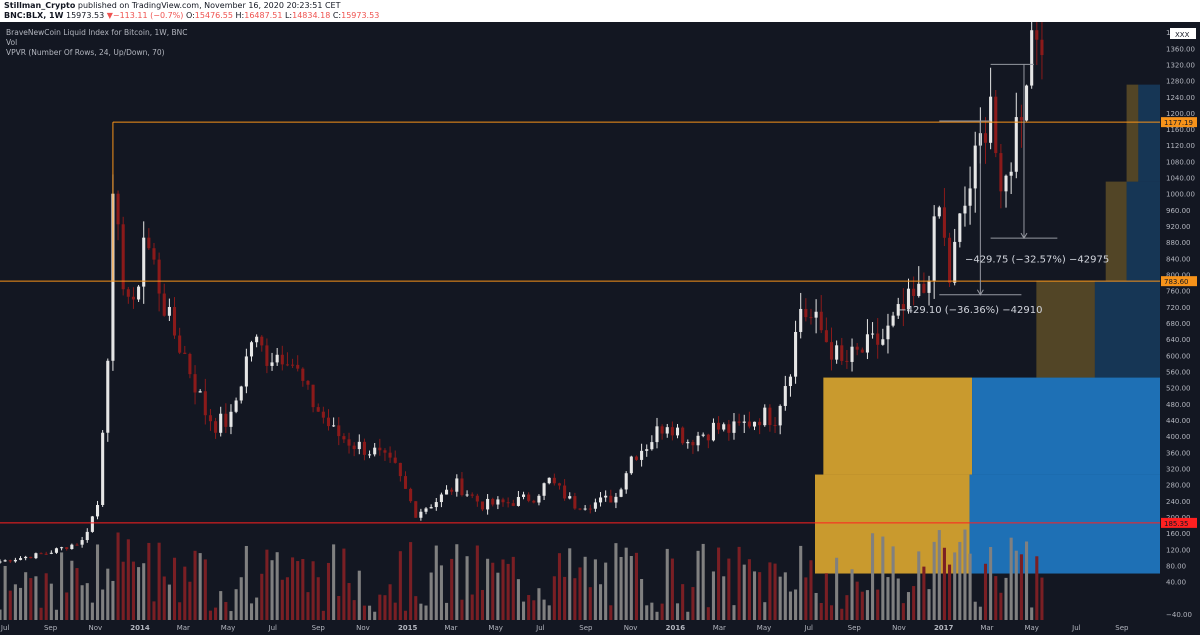  What do you see at coordinates (240, 15) in the screenshot?
I see `high-label: H:` at bounding box center [240, 15].